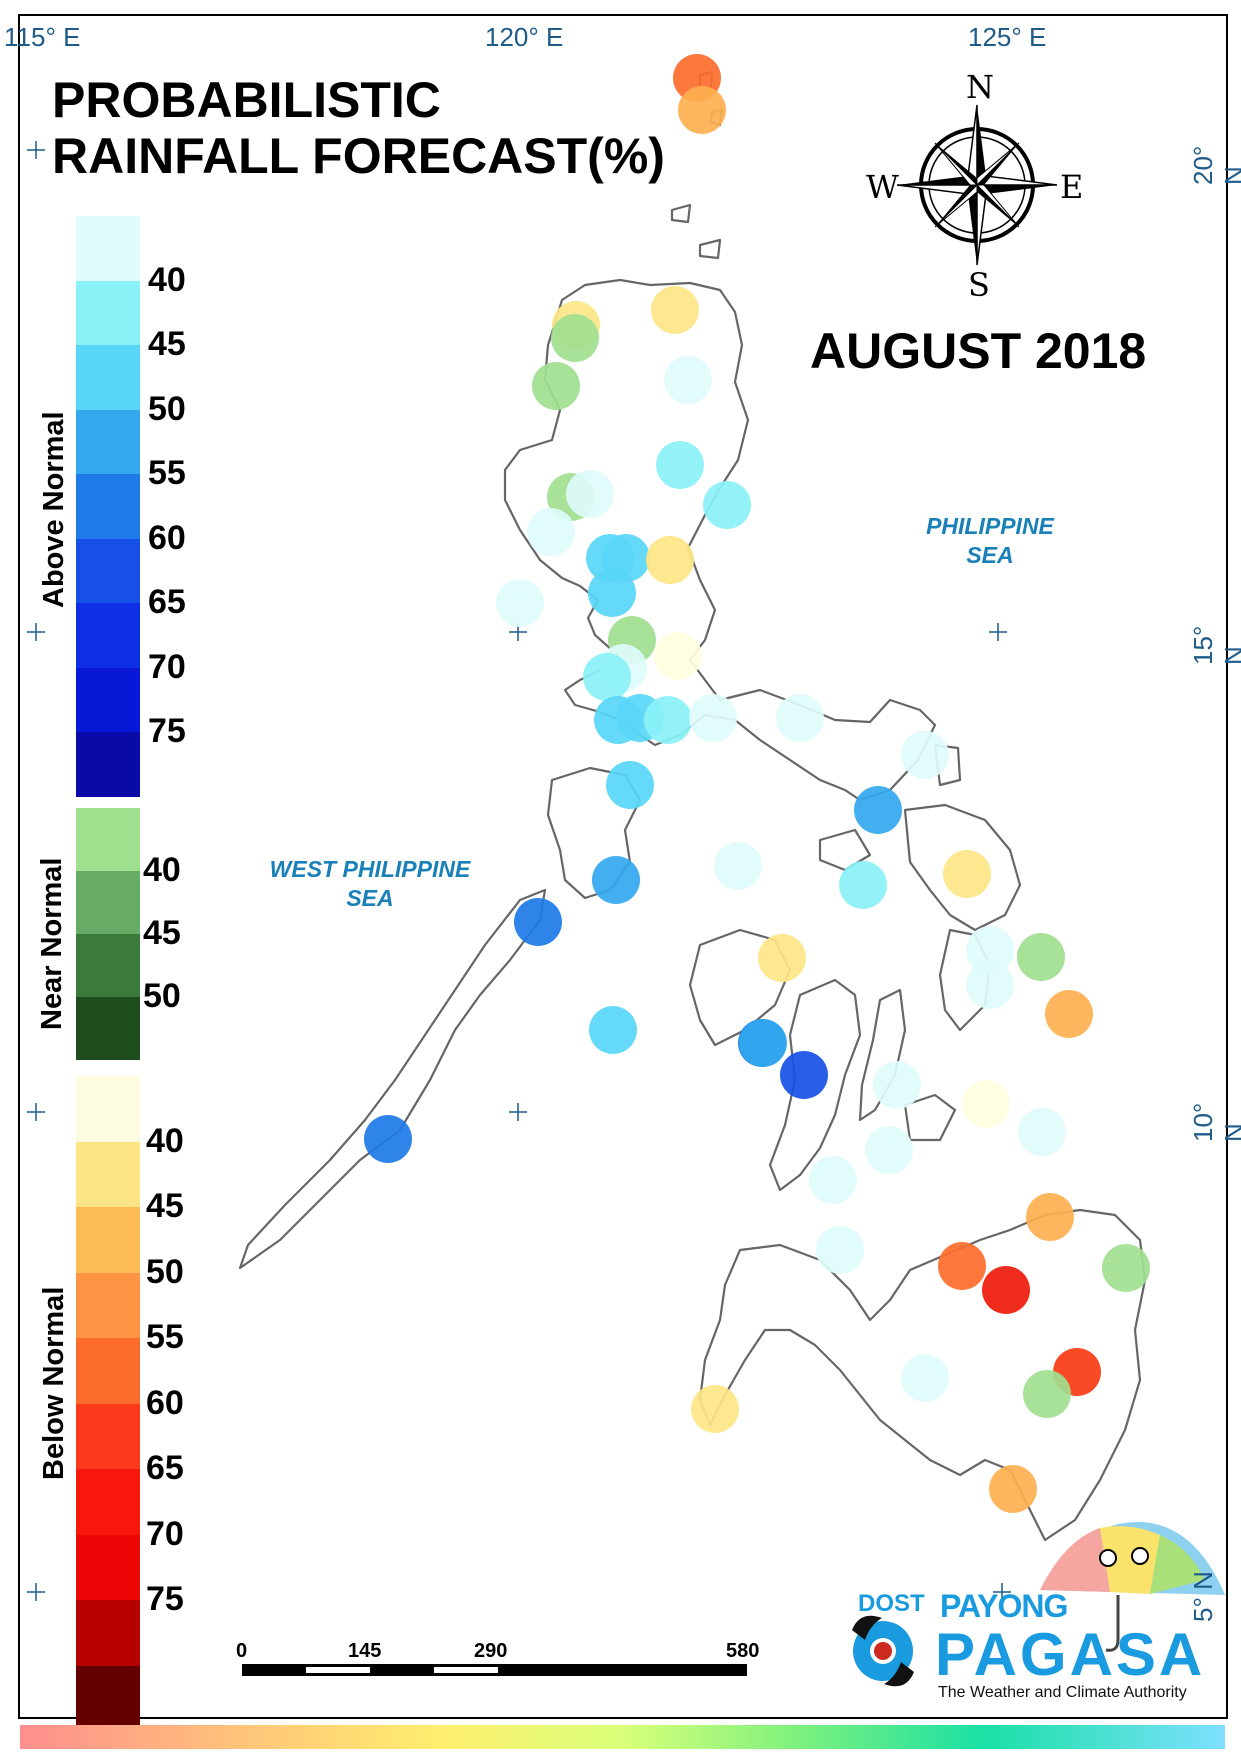 The height and width of the screenshot is (1753, 1241). I want to click on title-line-1: PROBABILISTIC, so click(246, 100).